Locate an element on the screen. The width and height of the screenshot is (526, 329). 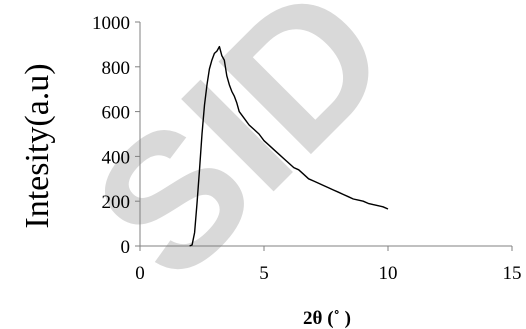
x-tick-label: 0 is located at coordinates (140, 273).